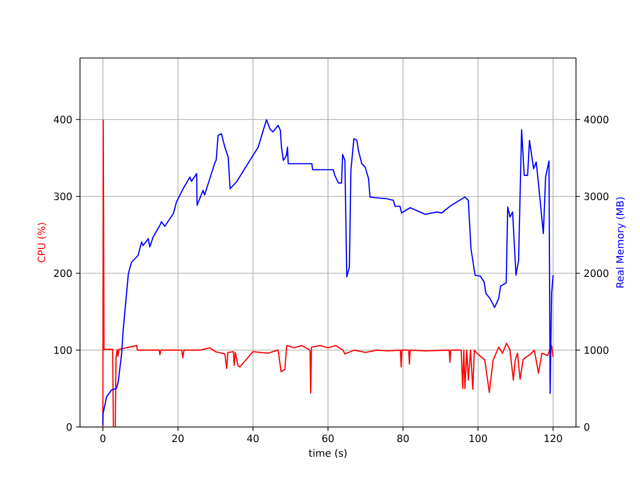 The image size is (640, 480). Describe the element at coordinates (41, 242) in the screenshot. I see `y-axis-title: CPU (%)` at that location.